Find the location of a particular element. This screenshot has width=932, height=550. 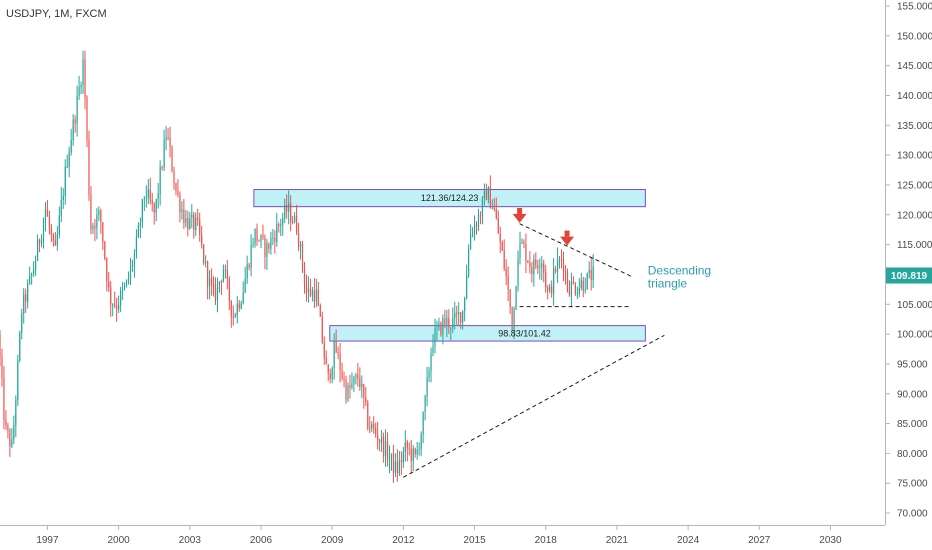

support-zone is located at coordinates (487, 333).